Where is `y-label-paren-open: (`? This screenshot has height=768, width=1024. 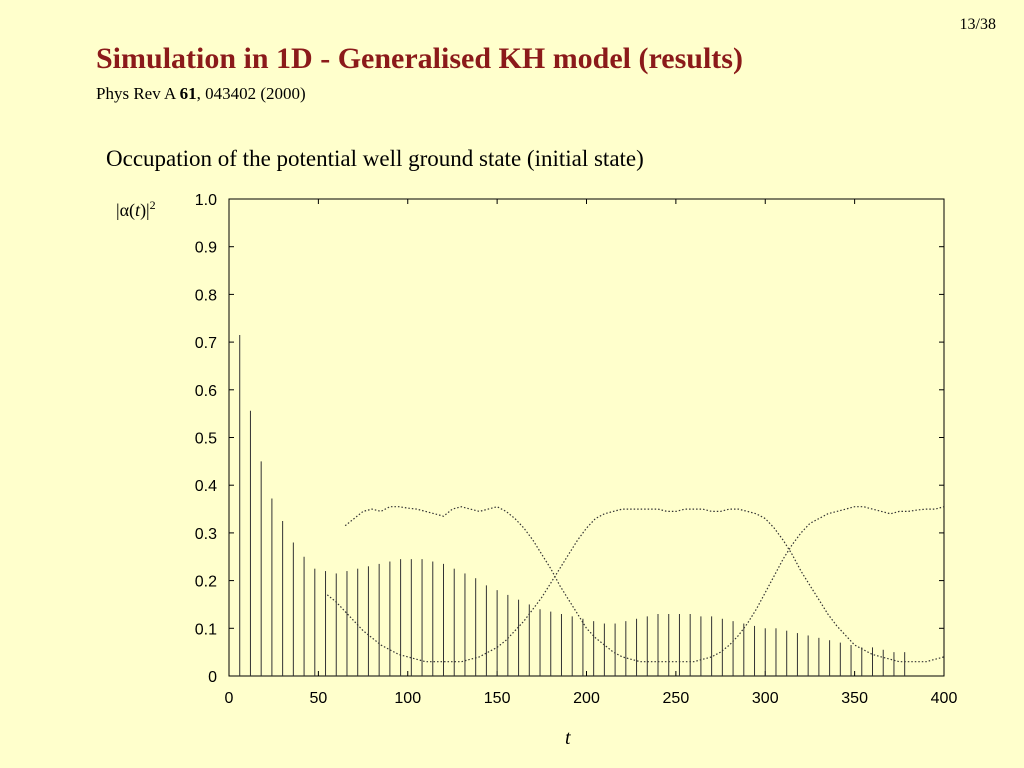
y-label-paren-open: ( is located at coordinates (132, 210).